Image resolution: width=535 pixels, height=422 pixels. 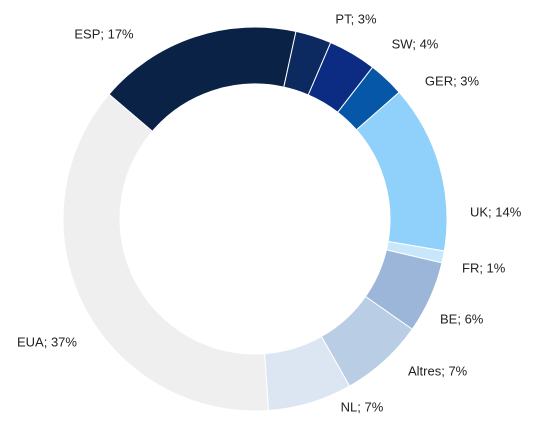 I want to click on slice-label: SW; 4%, so click(x=415, y=43).